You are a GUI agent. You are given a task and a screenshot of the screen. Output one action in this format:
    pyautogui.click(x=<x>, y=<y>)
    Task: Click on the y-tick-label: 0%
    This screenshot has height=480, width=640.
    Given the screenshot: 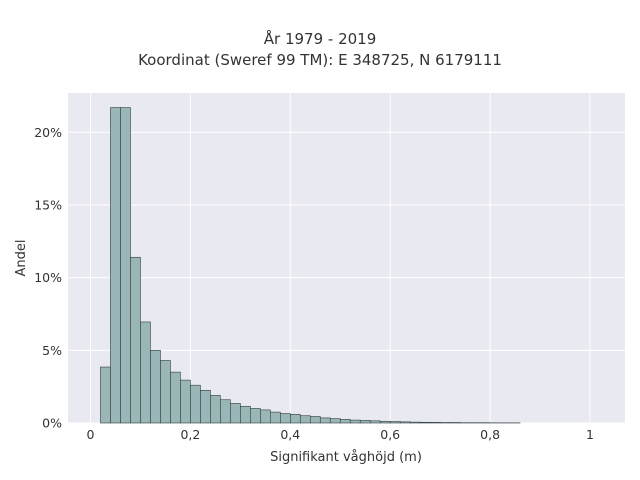 What is the action you would take?
    pyautogui.click(x=52, y=423)
    